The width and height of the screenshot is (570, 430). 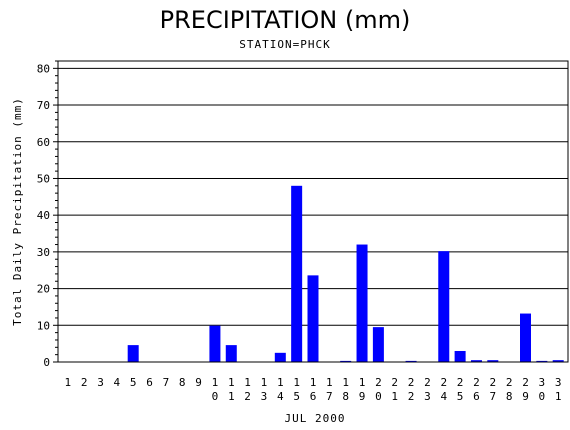 What do you see at coordinates (166, 382) in the screenshot?
I see `x-tick-label: 7` at bounding box center [166, 382].